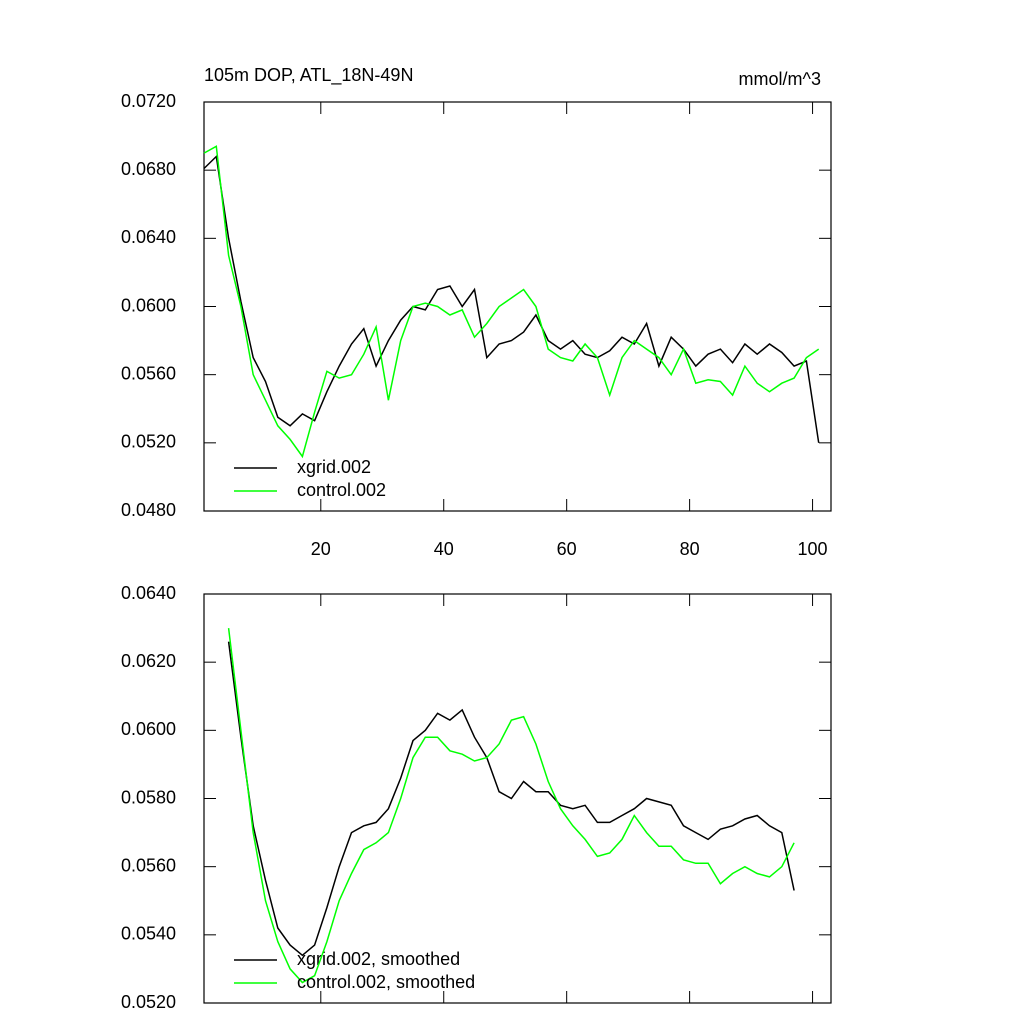 The image size is (1024, 1024). I want to click on y-tick-label: 0.0720, so click(148, 101).